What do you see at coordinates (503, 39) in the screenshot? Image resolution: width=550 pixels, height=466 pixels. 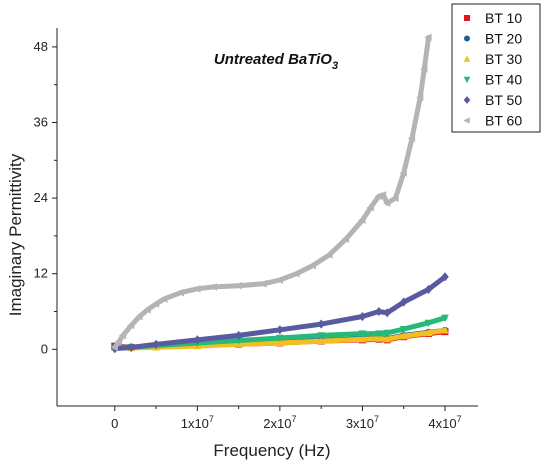 I see `legend-label-bt-20: BT 20` at bounding box center [503, 39].